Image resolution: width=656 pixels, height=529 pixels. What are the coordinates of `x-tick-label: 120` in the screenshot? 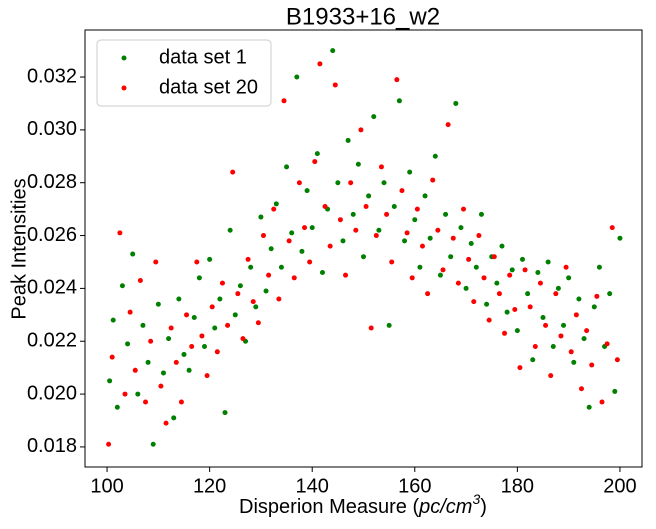 It's located at (209, 486).